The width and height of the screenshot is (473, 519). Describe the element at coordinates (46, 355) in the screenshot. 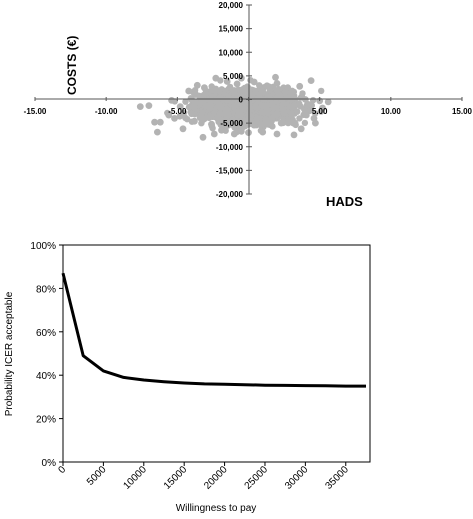

I see `y-tick-labels: 100% 80% 60% 40% 20% 0%` at that location.